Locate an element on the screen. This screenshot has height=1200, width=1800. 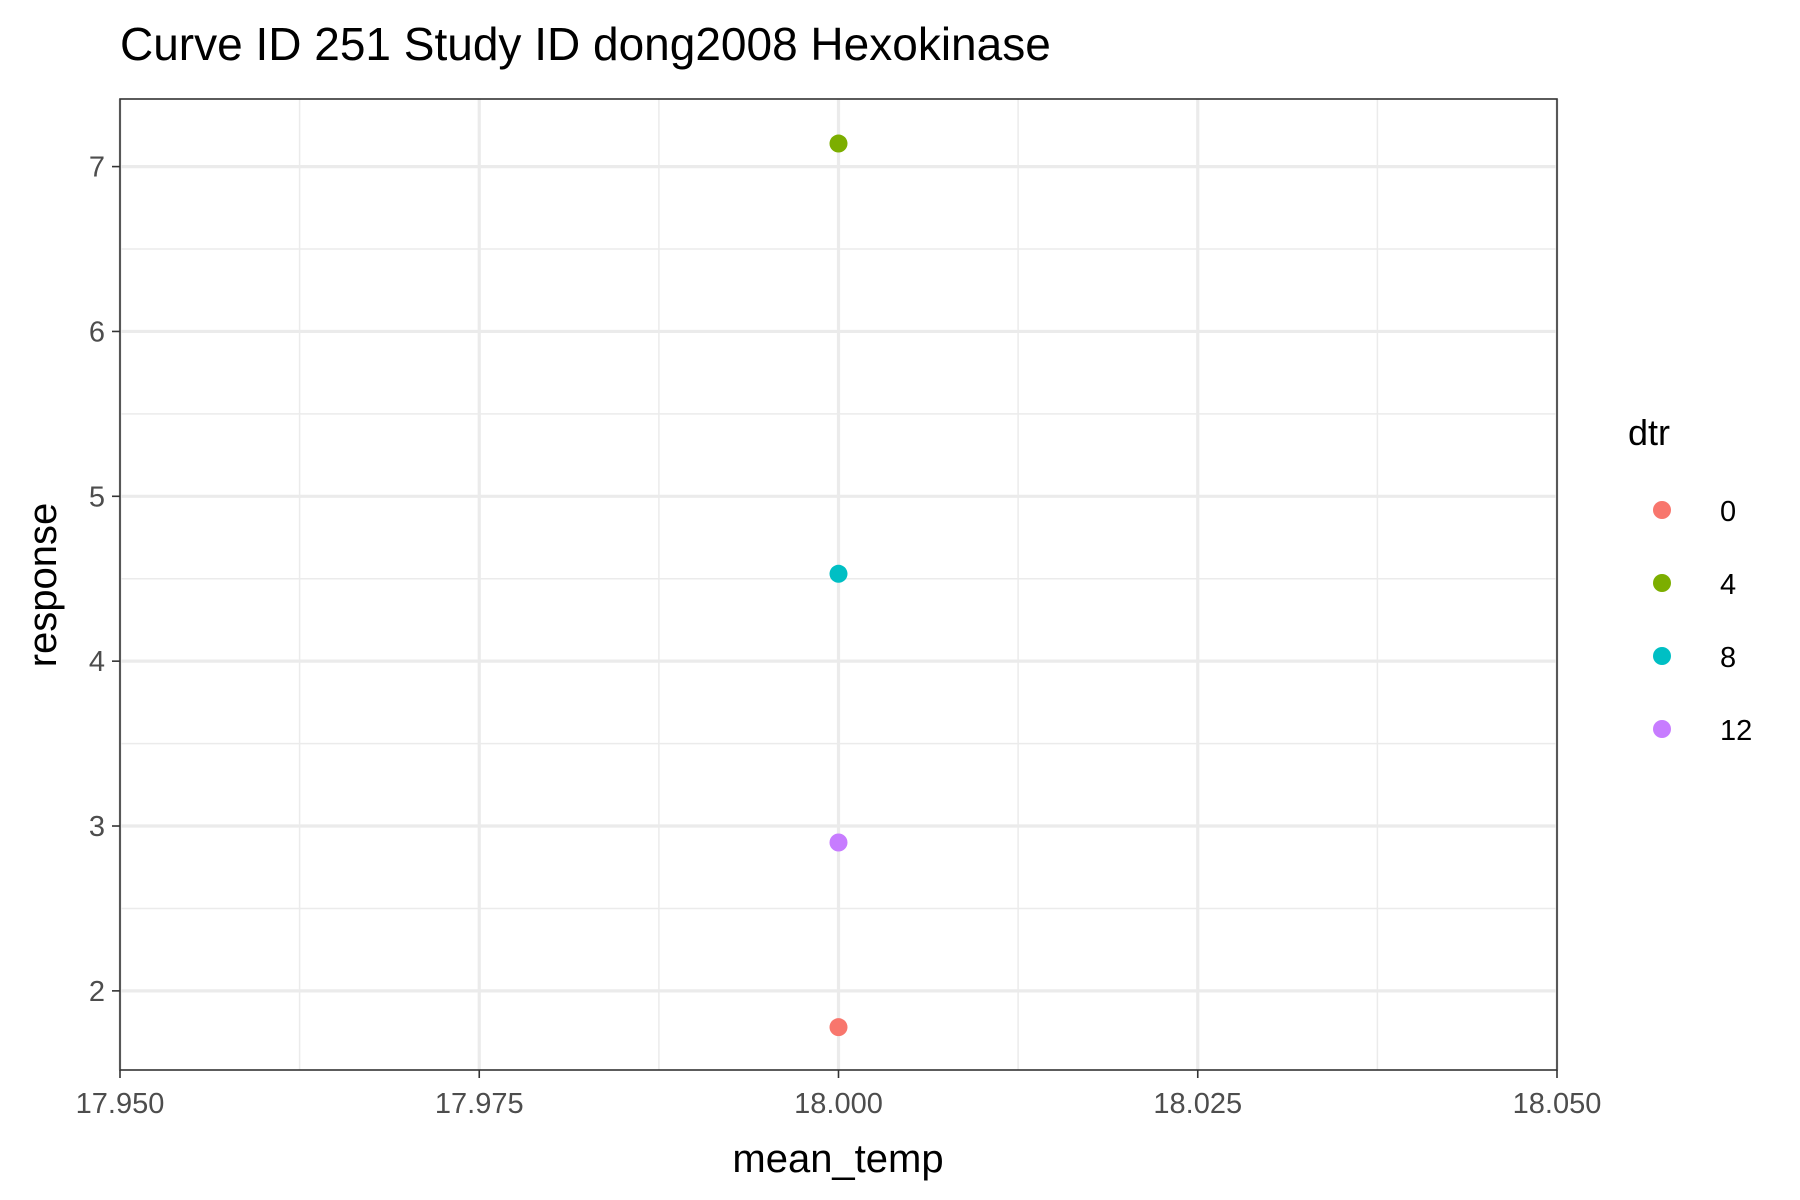
legend-label: 4 is located at coordinates (1728, 585).